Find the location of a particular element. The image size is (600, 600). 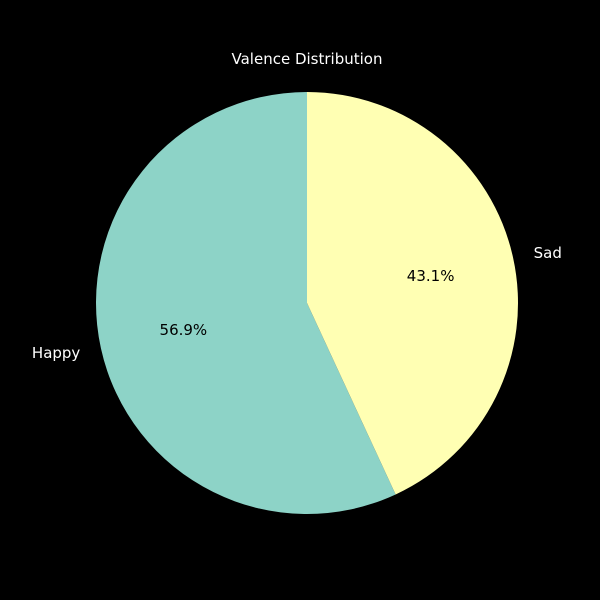

pct-label-happy: 56.9% is located at coordinates (184, 330).